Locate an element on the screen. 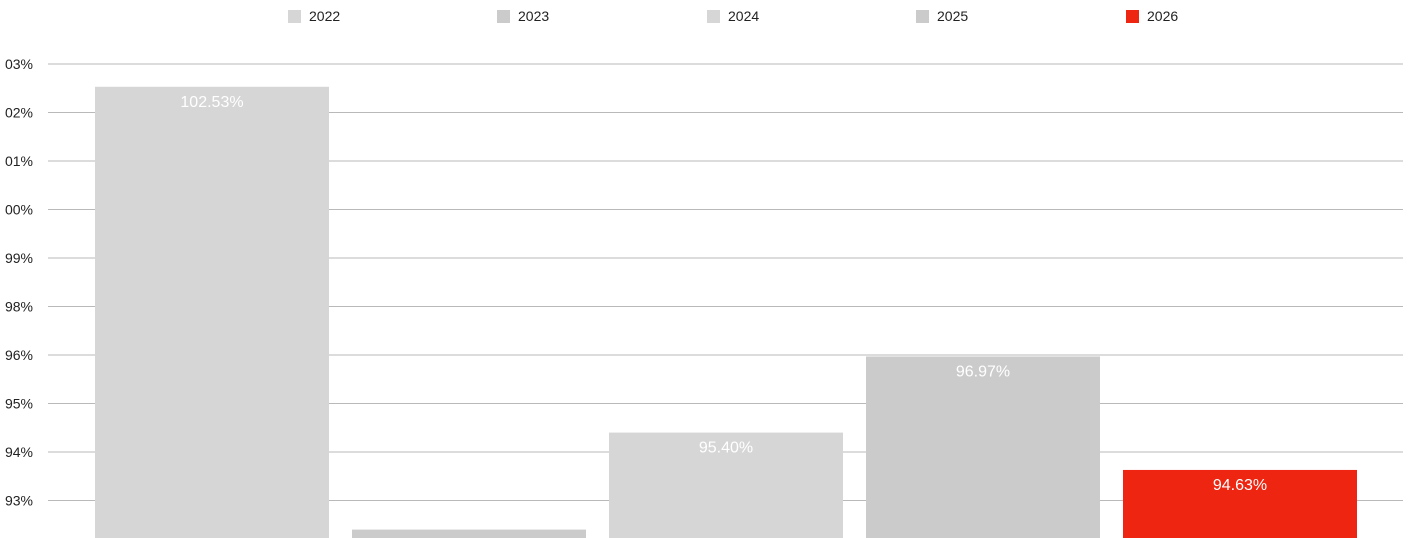 The height and width of the screenshot is (538, 1409). y-tick-label: 93% is located at coordinates (19, 501).